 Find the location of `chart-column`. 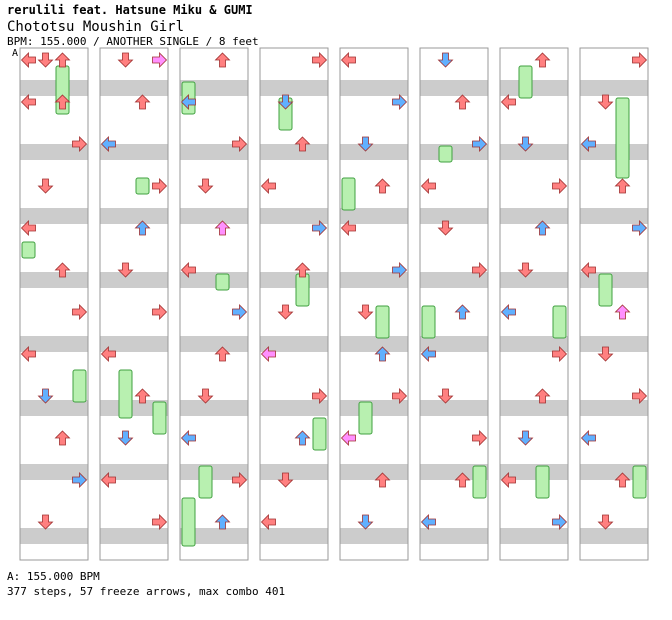

chart-column is located at coordinates (374, 304).